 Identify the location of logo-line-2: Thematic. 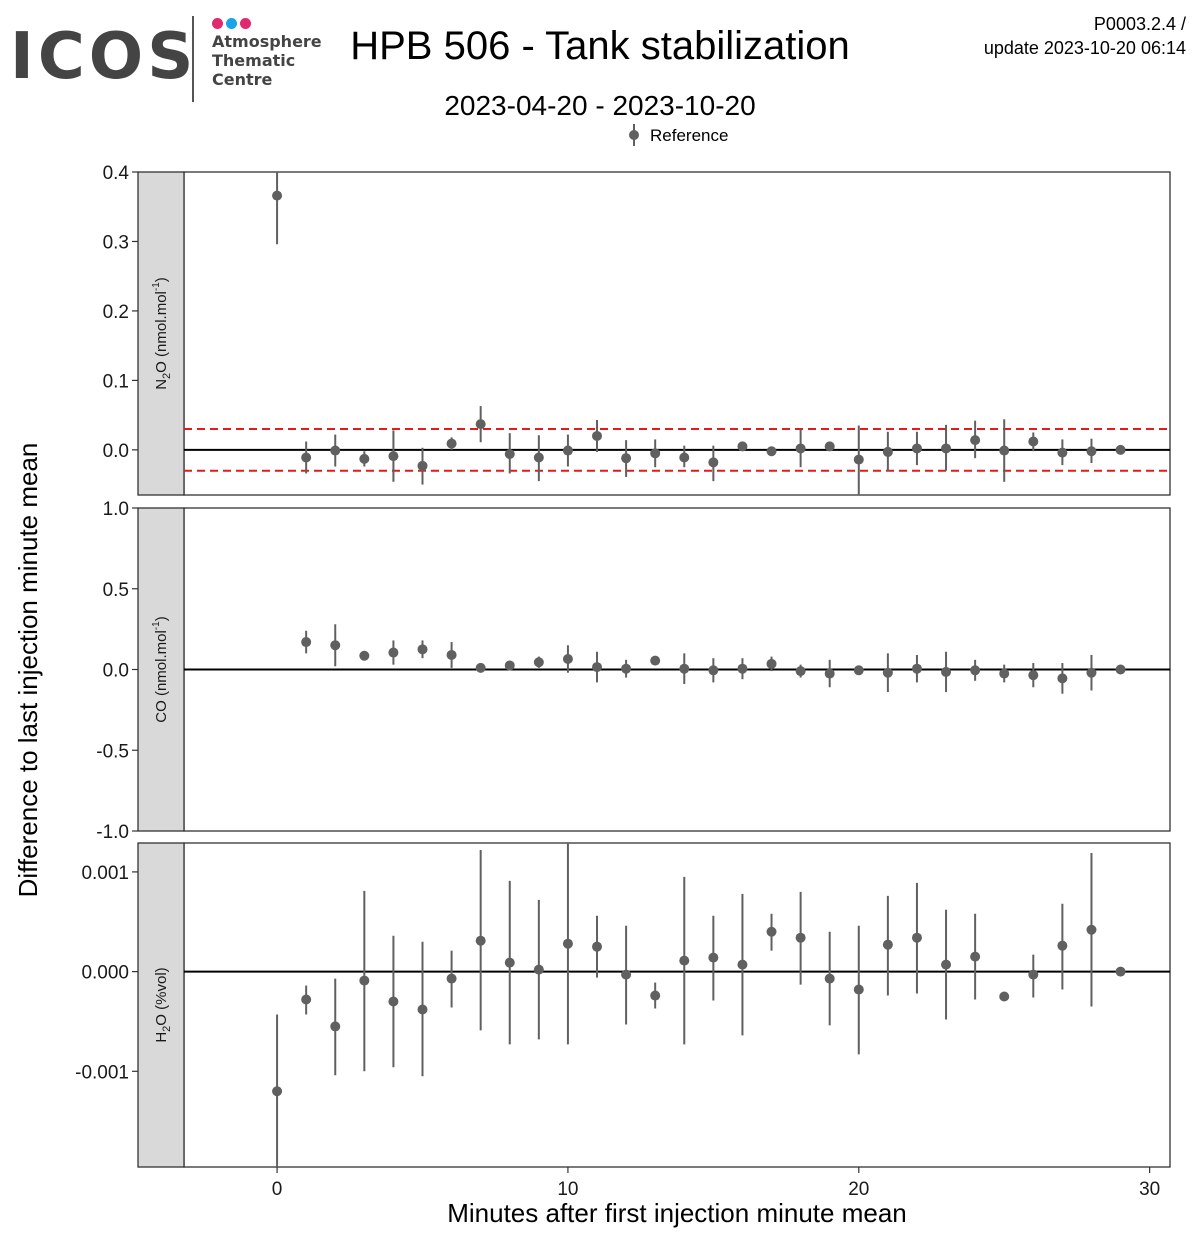
(254, 60).